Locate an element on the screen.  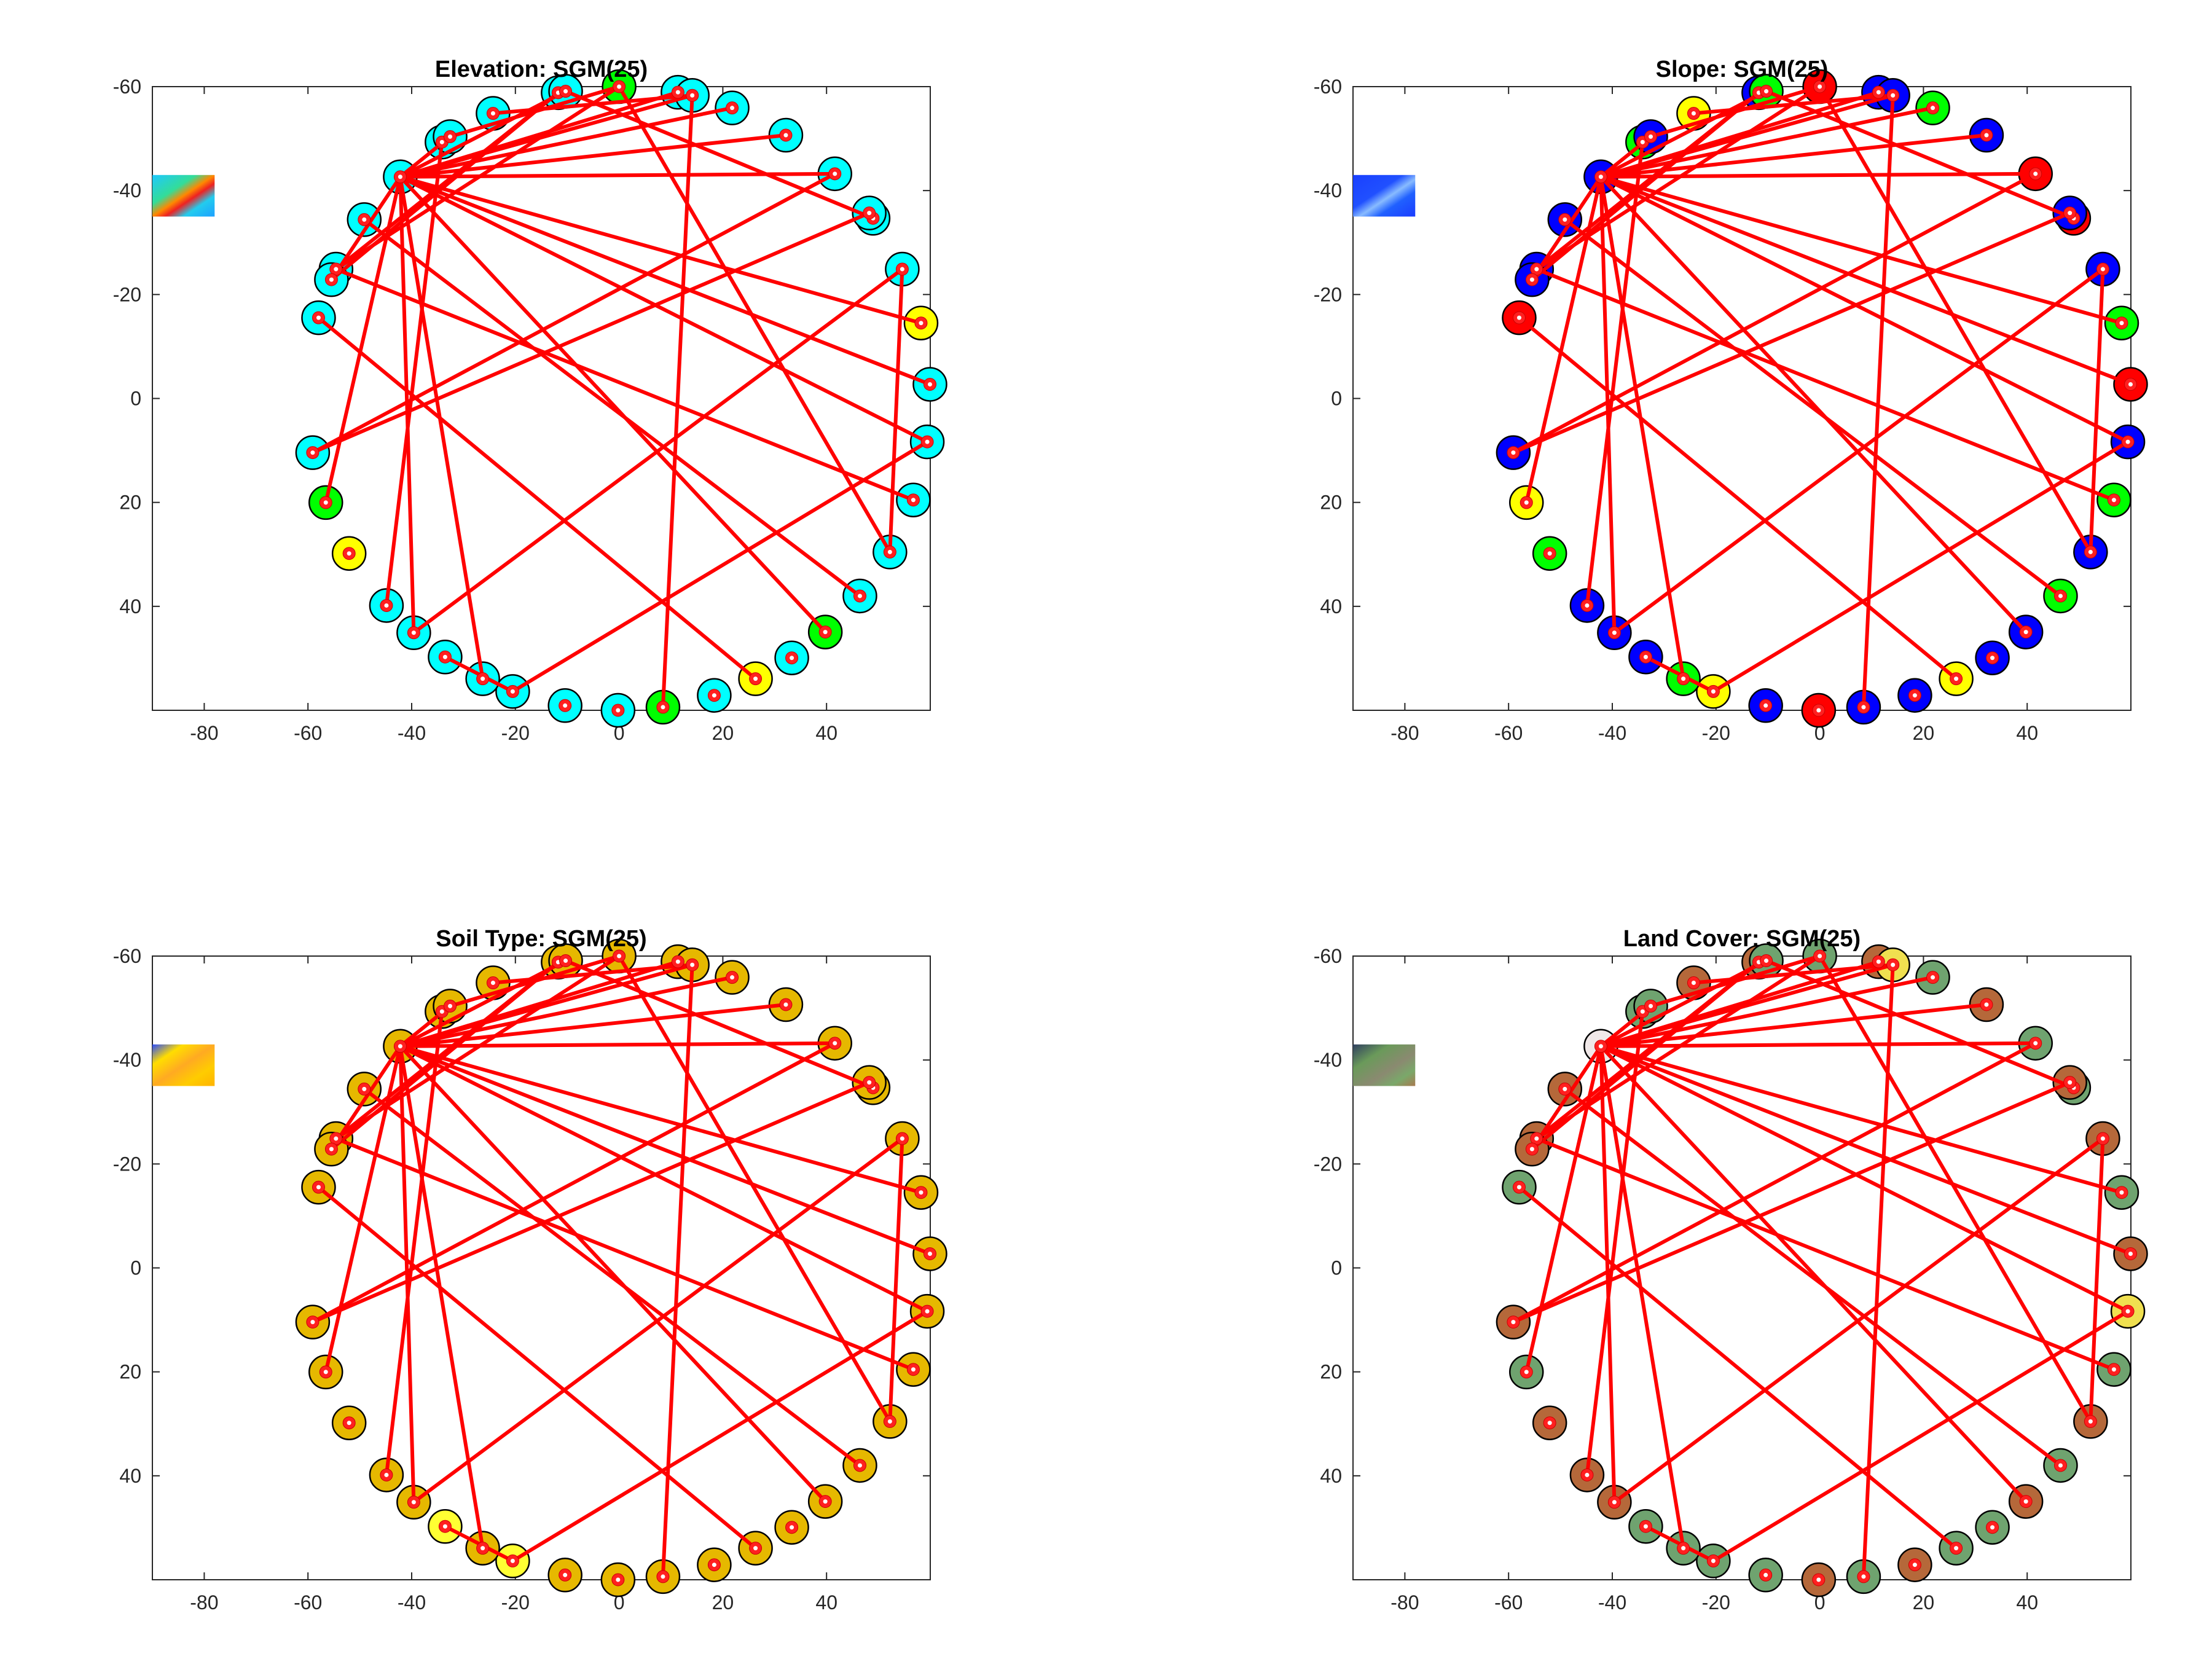
chart-title: Land Cover: SGM(25) is located at coordinates (1742, 939).